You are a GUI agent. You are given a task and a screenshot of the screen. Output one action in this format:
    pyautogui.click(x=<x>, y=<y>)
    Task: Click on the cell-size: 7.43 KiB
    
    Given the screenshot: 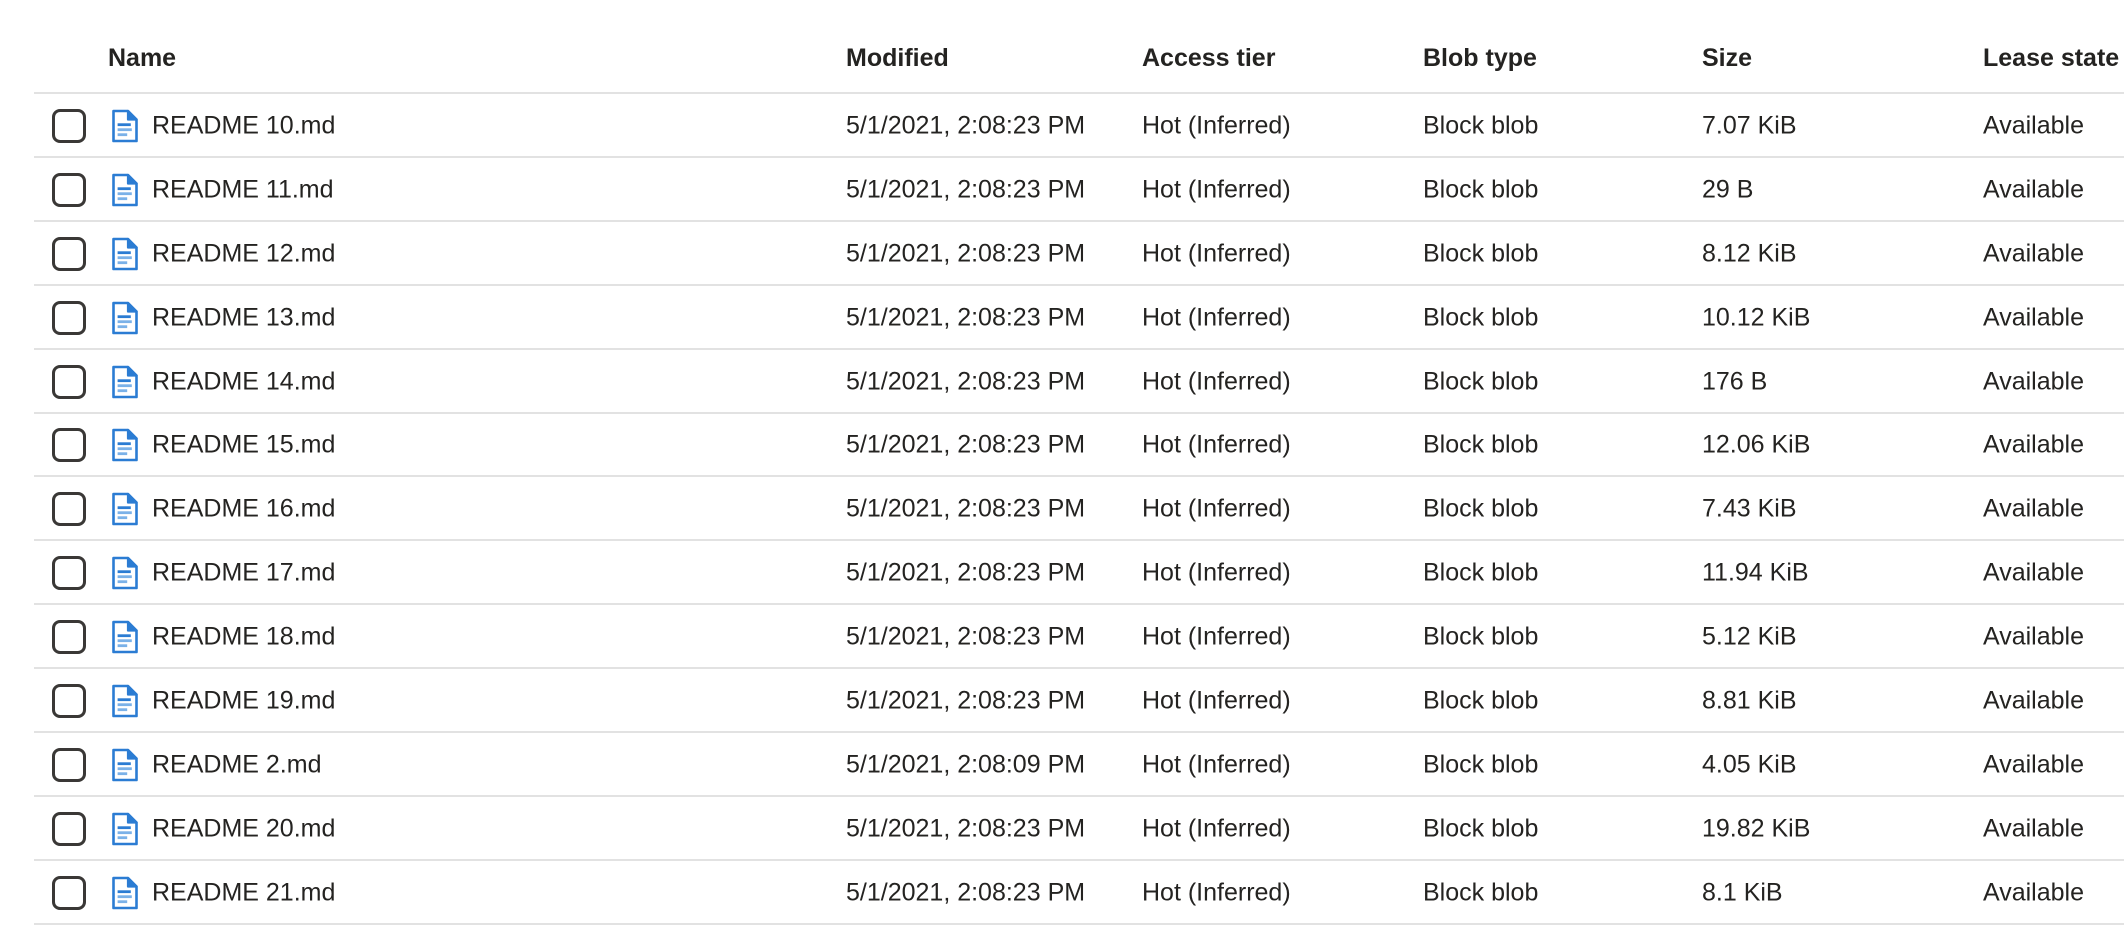 What is the action you would take?
    pyautogui.click(x=1749, y=508)
    